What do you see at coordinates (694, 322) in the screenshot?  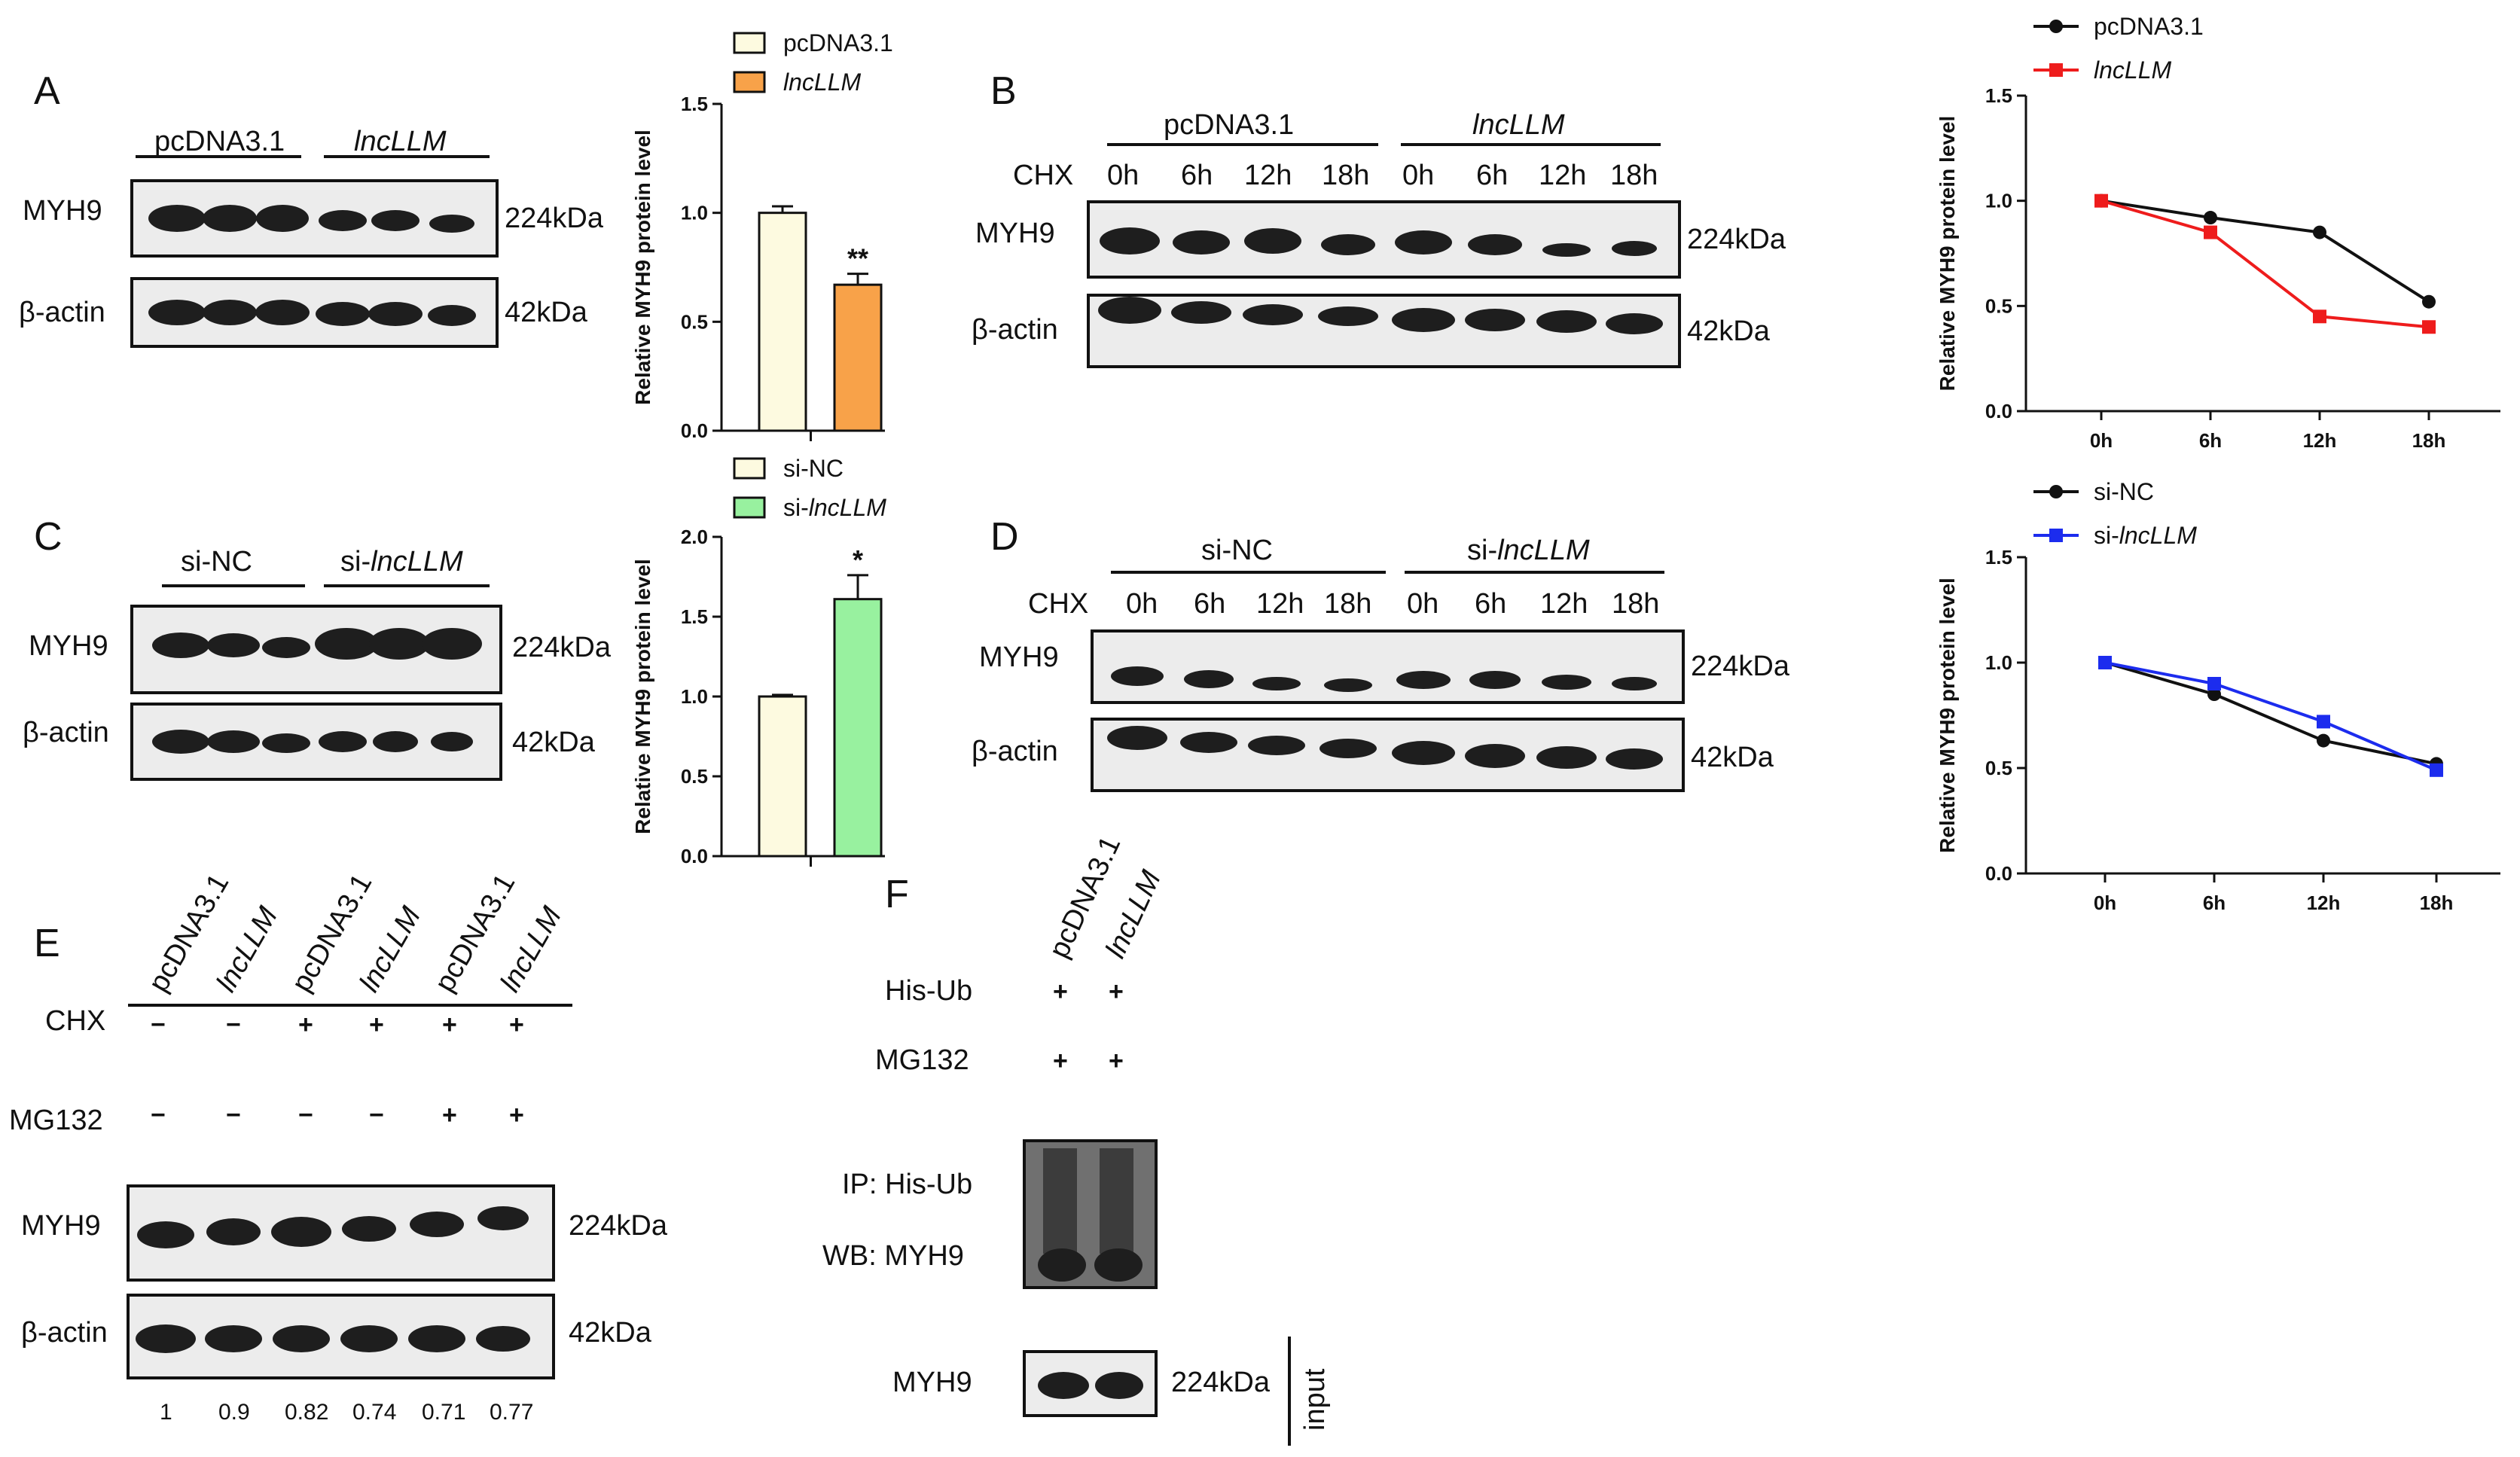 I see `y-tick-label: 0.5` at bounding box center [694, 322].